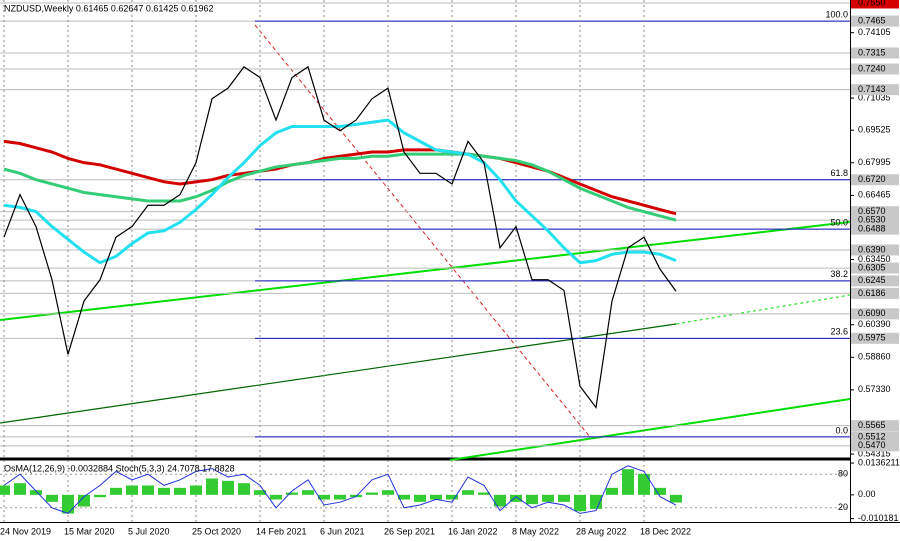 This screenshot has width=900, height=541. Describe the element at coordinates (872, 313) in the screenshot. I see `level-label: 0.6090` at that location.